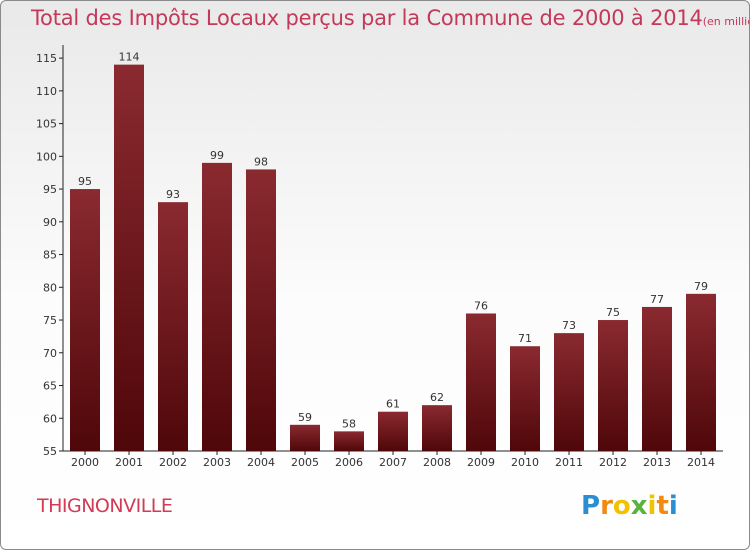 Image resolution: width=750 pixels, height=550 pixels. What do you see at coordinates (305, 417) in the screenshot?
I see `value-label-2005: 59` at bounding box center [305, 417].